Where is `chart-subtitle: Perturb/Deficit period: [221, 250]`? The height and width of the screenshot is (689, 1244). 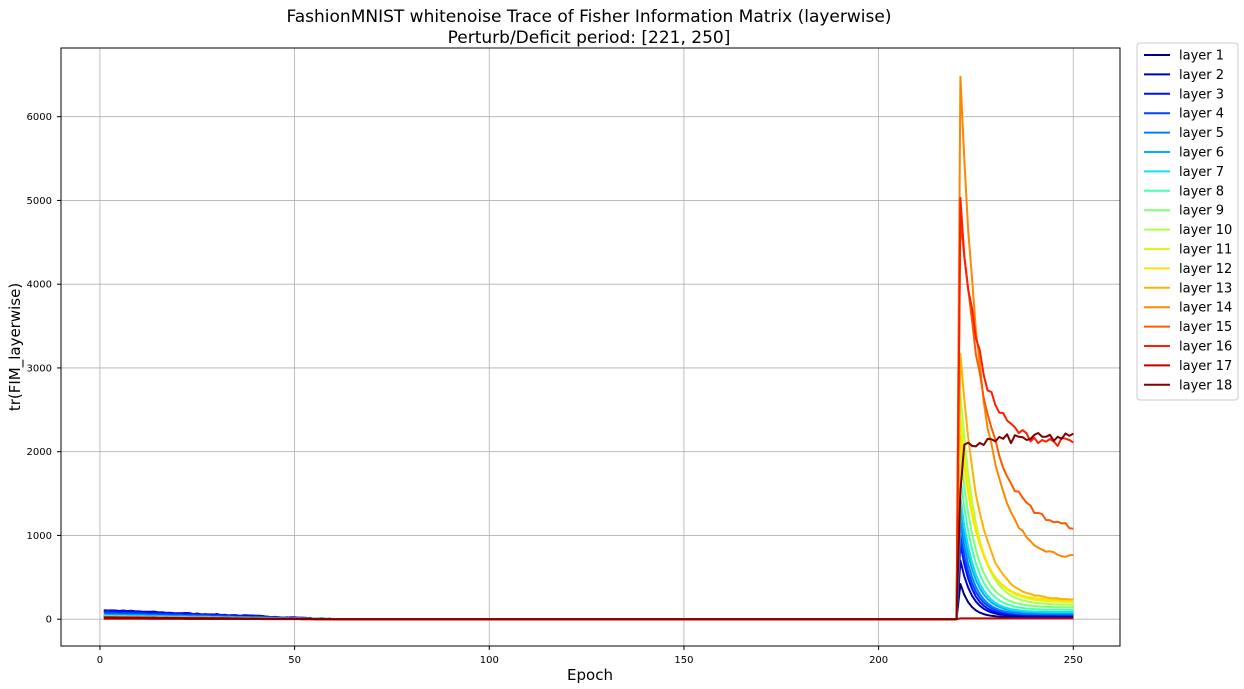
chart-subtitle: Perturb/Deficit period: [221, 250] is located at coordinates (589, 38).